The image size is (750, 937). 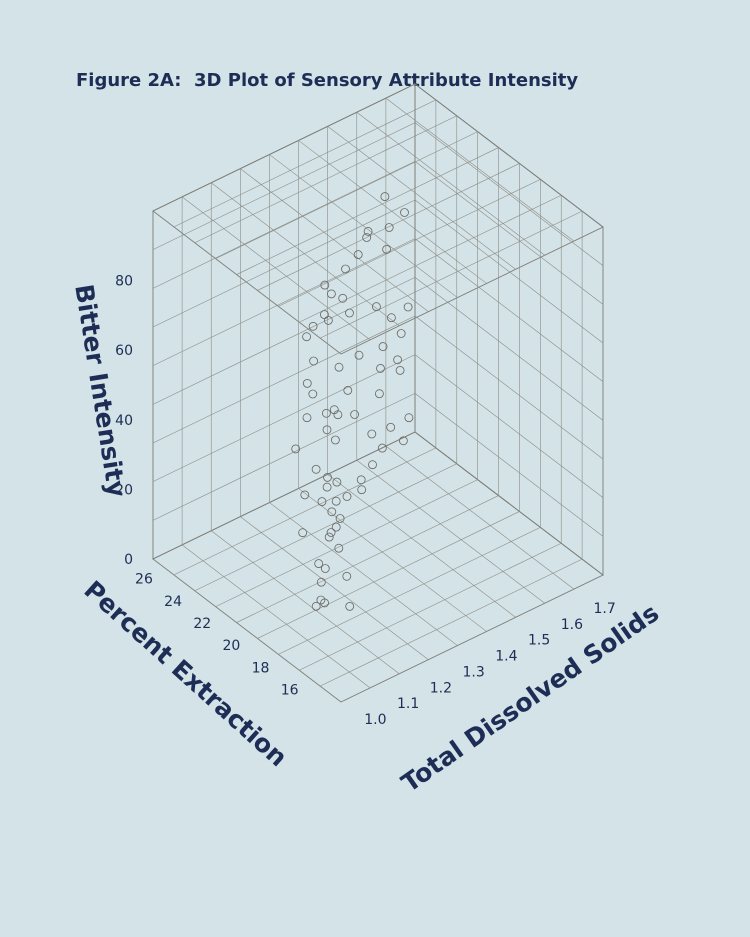 I want to click on z-tick-label: 0, so click(x=128, y=560).